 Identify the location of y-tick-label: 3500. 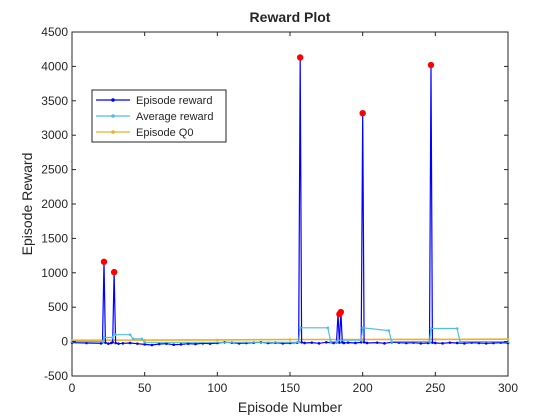
(54, 101).